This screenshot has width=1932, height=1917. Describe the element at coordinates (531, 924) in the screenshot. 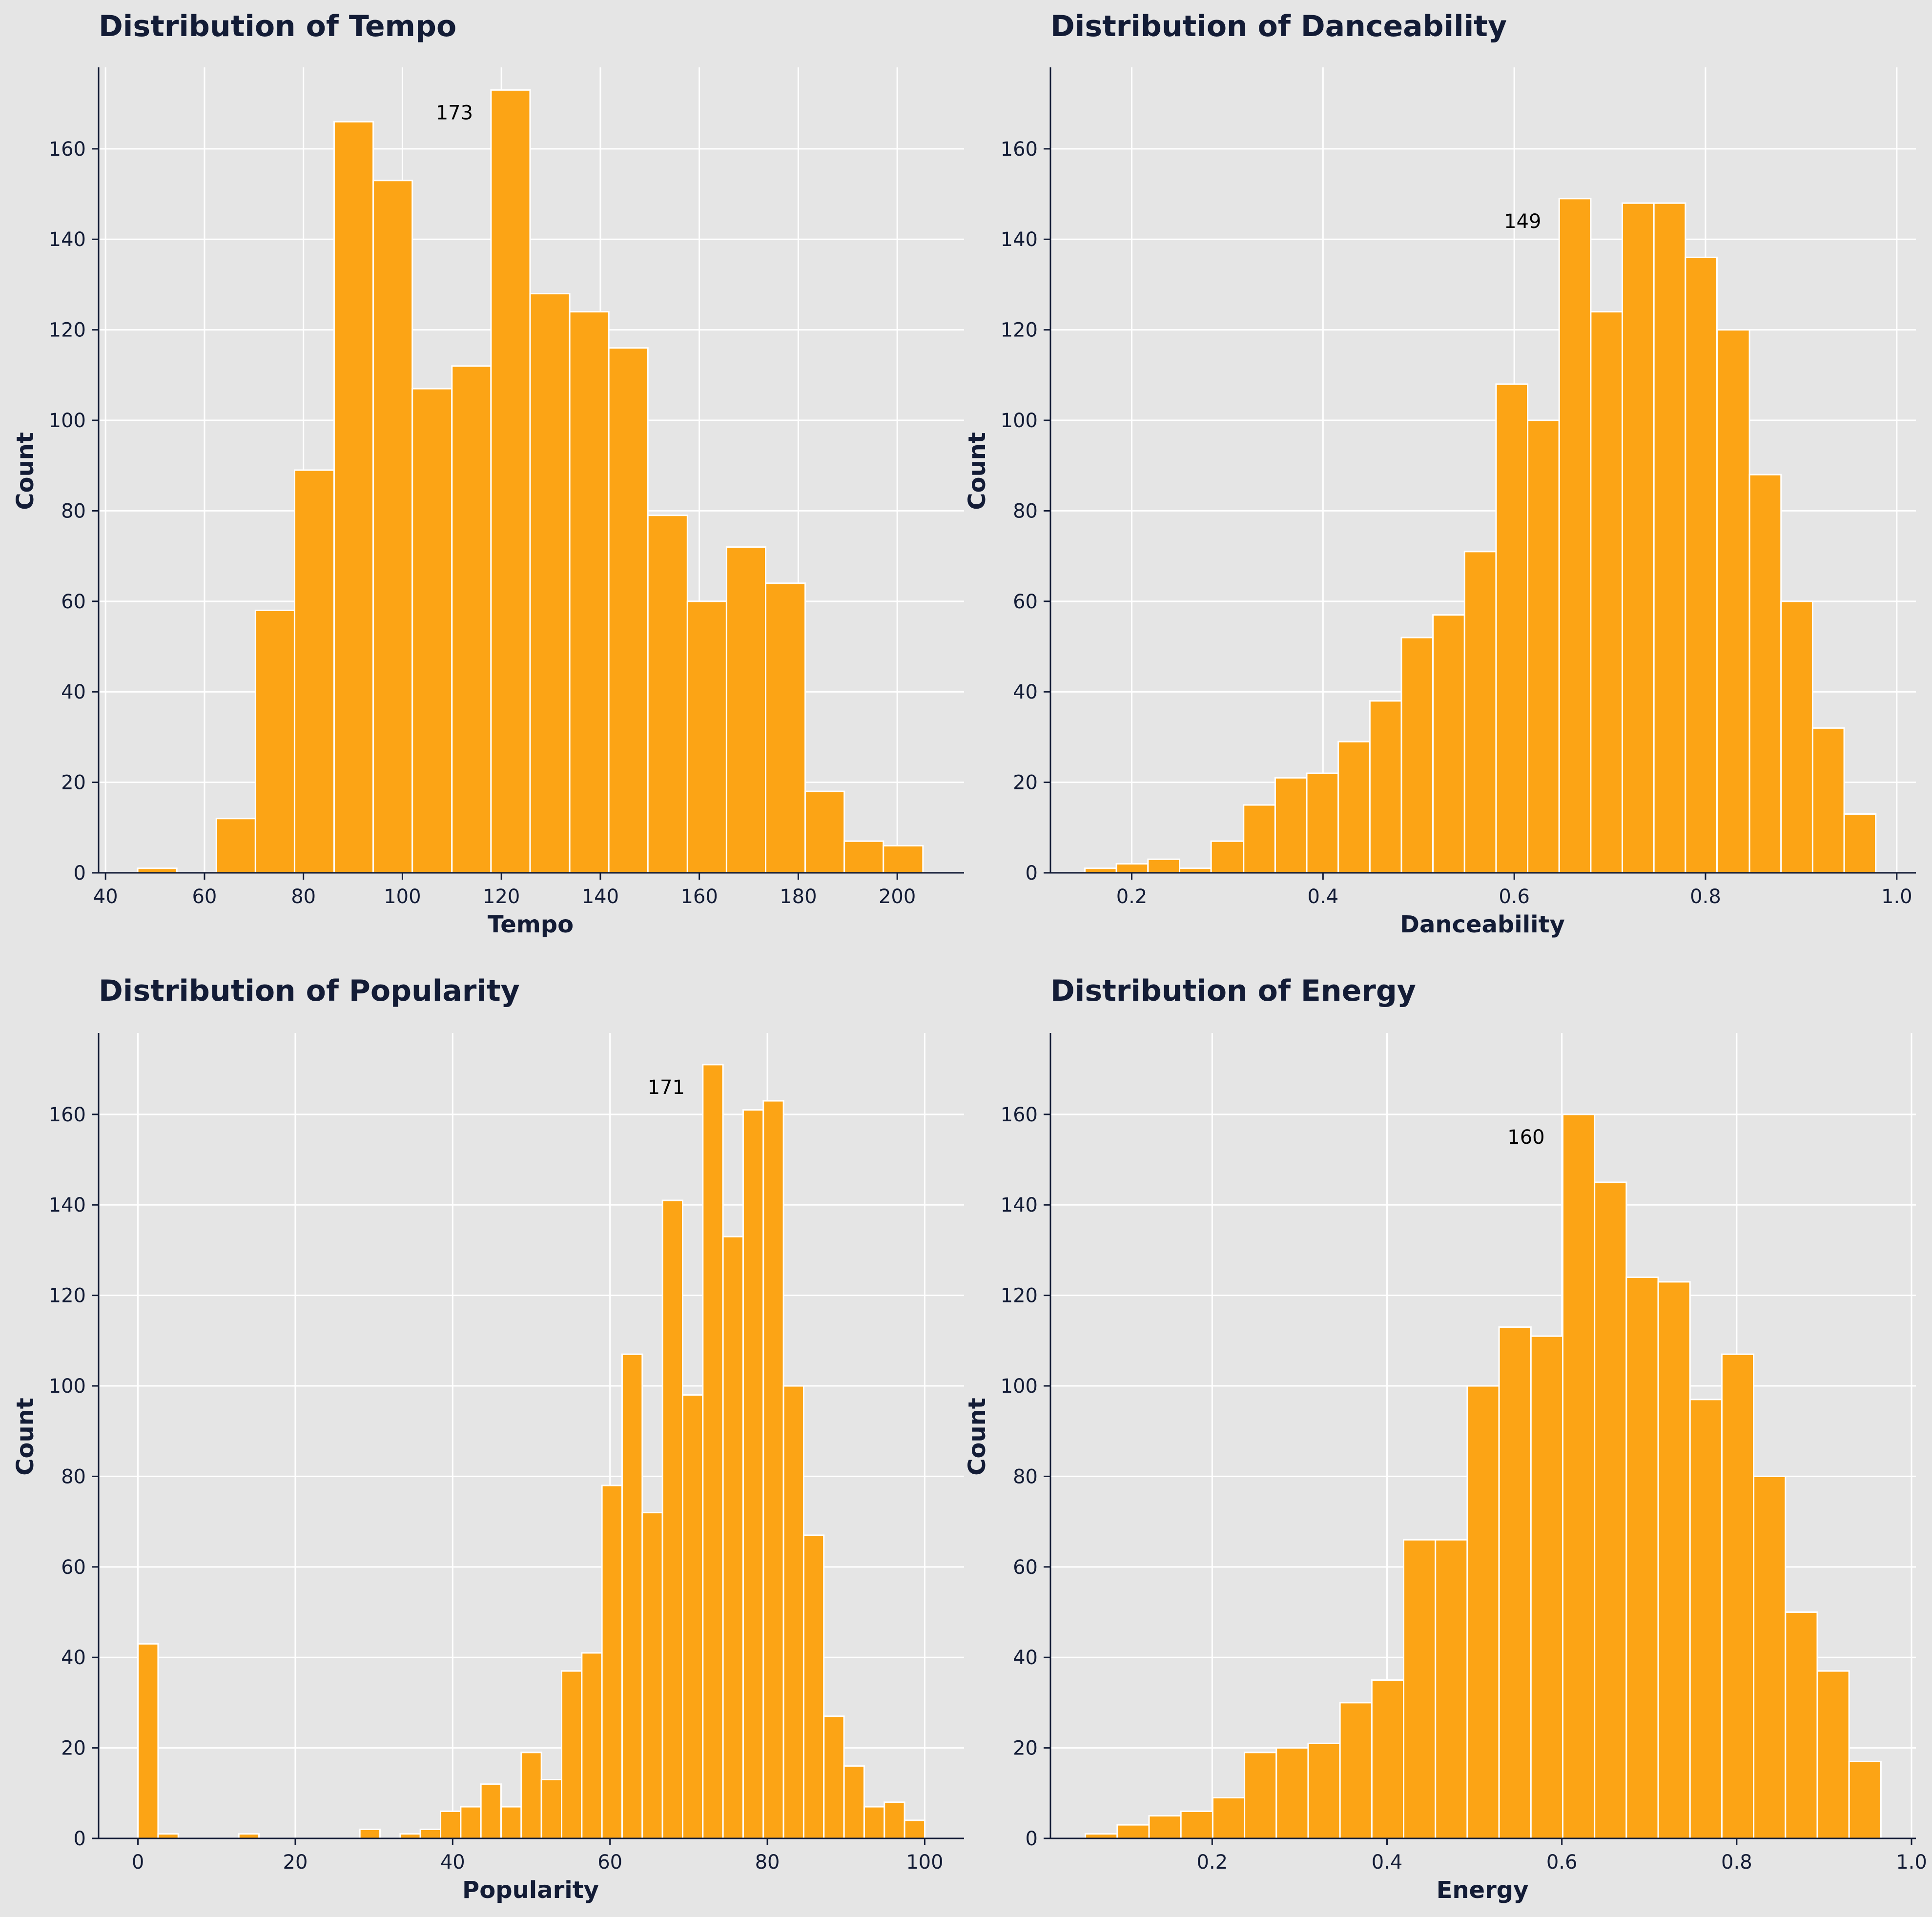

I see `x-axis-label: Tempo` at that location.